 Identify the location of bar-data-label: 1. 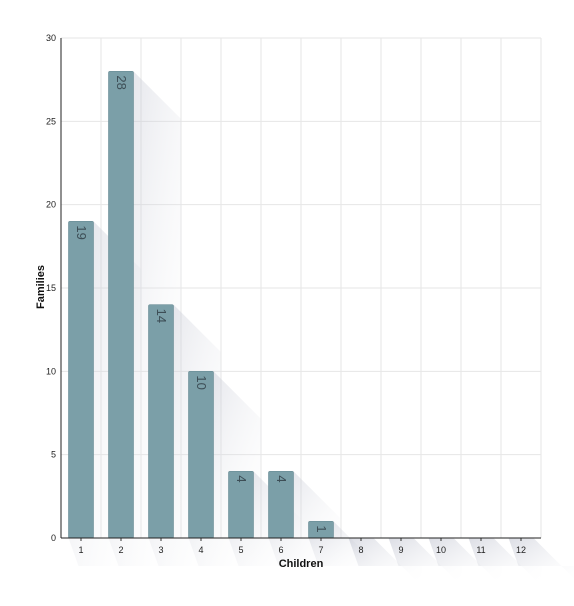
(321, 528).